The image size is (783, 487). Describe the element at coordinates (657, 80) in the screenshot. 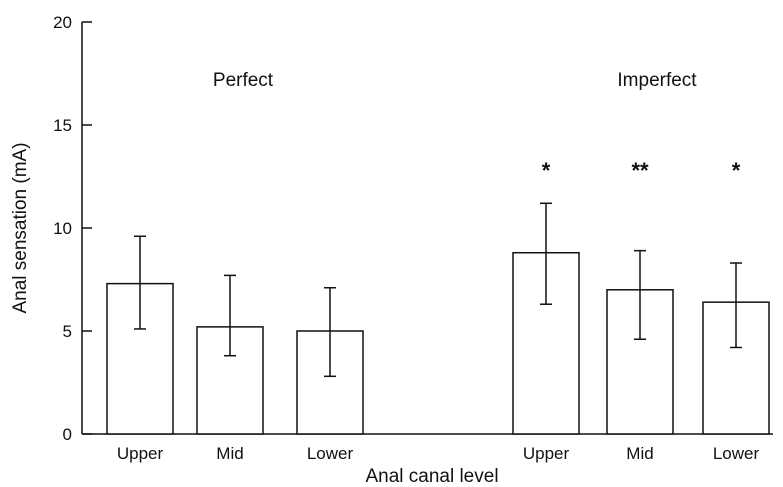

I see `group-label: Imperfect` at that location.